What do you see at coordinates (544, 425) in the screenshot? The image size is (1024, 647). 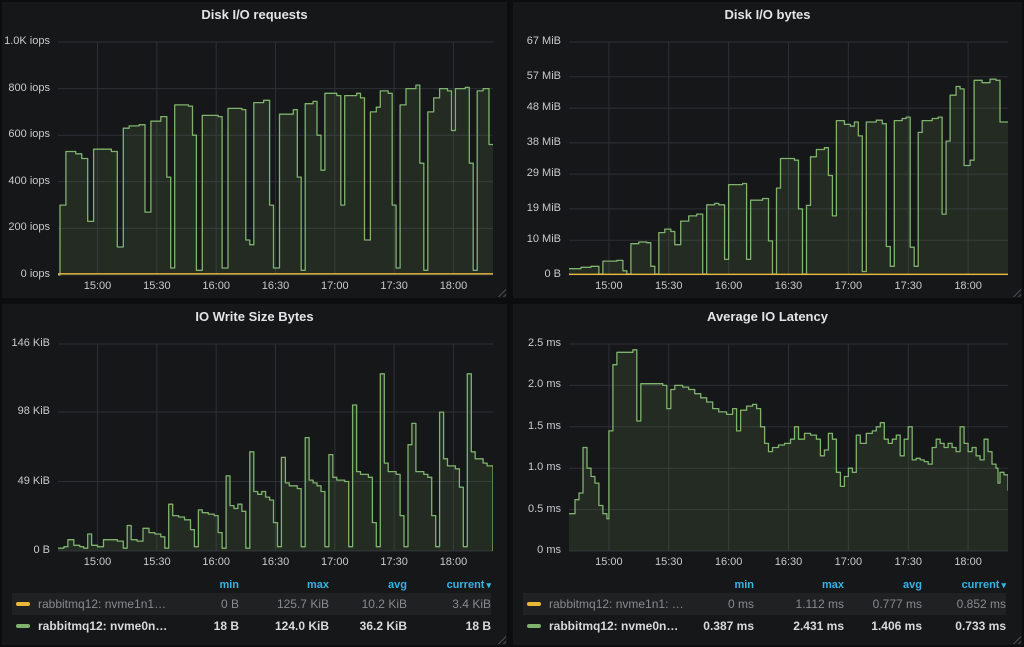 I see `y-tick-label: 1.5 ms` at bounding box center [544, 425].